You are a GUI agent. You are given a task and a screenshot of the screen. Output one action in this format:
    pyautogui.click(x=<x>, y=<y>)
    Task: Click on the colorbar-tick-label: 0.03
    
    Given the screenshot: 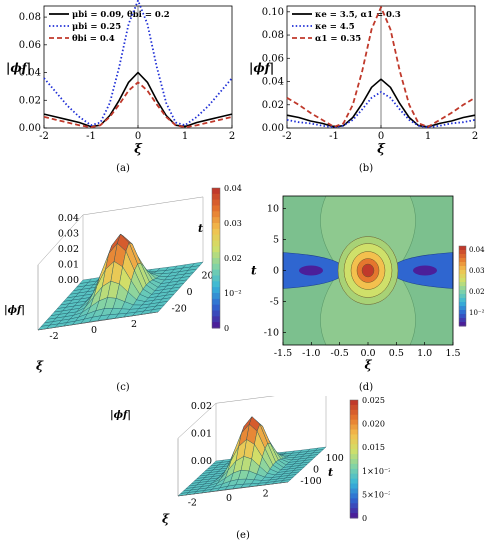 What is the action you would take?
    pyautogui.click(x=233, y=223)
    